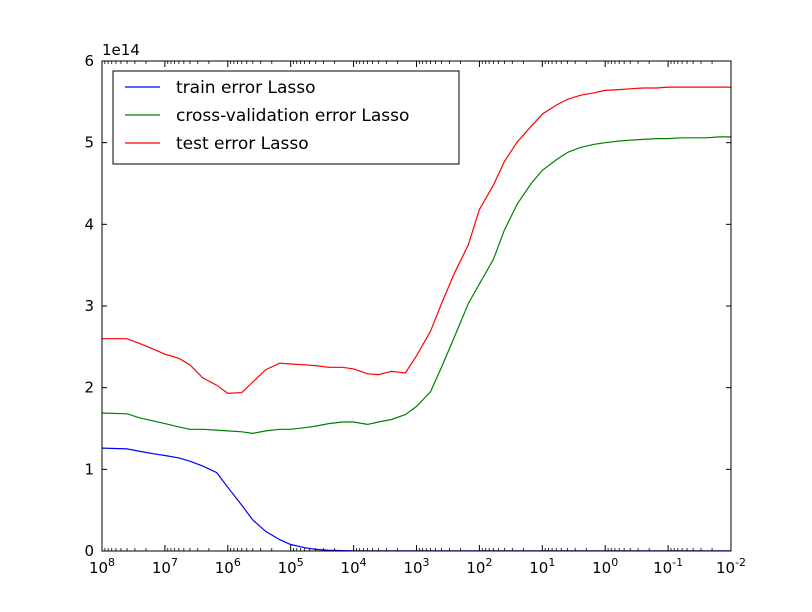  Describe the element at coordinates (668, 566) in the screenshot. I see `x-tick-label-9: 10⁻¹` at that location.